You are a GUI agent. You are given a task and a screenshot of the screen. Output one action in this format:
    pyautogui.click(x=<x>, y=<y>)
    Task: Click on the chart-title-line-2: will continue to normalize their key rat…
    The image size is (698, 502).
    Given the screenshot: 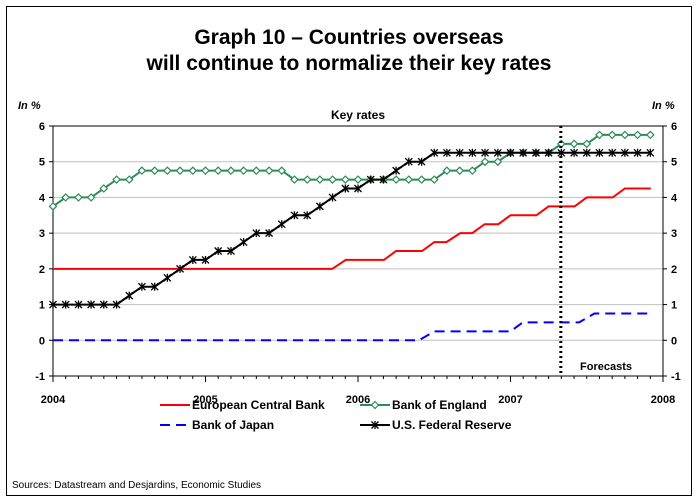 What is the action you would take?
    pyautogui.click(x=349, y=63)
    